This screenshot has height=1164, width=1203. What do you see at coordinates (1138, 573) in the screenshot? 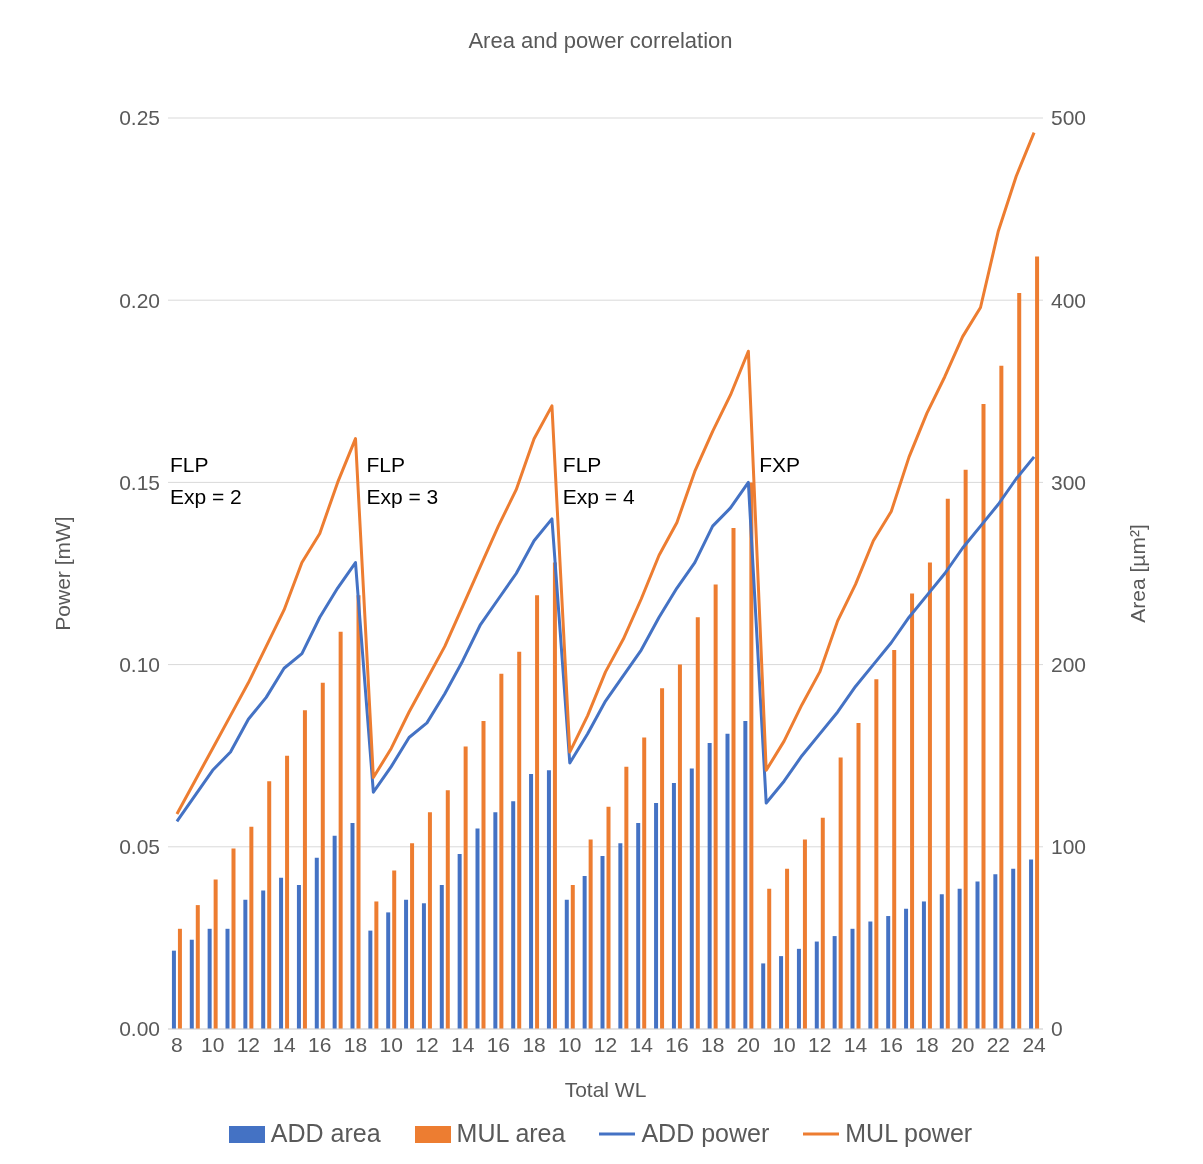
I see `y2-axis-title: Area [µm²]` at bounding box center [1138, 573].